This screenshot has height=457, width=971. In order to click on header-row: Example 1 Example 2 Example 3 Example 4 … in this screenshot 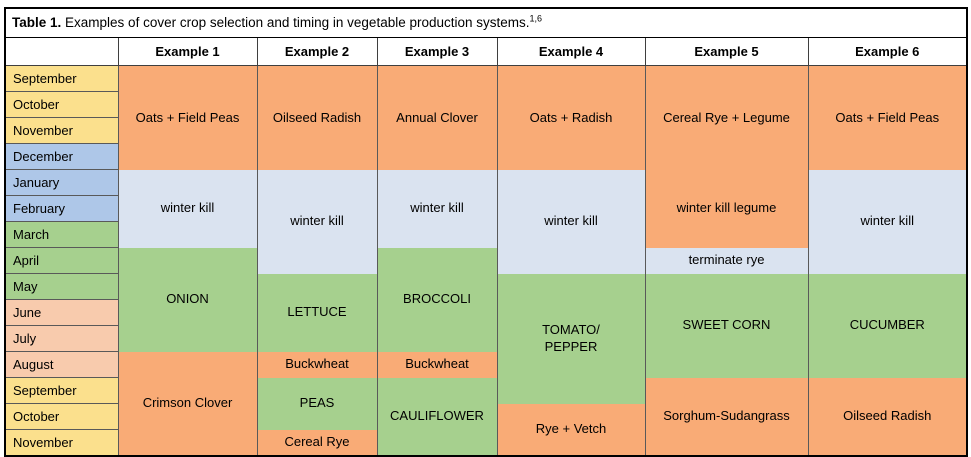, I will do `click(486, 51)`.